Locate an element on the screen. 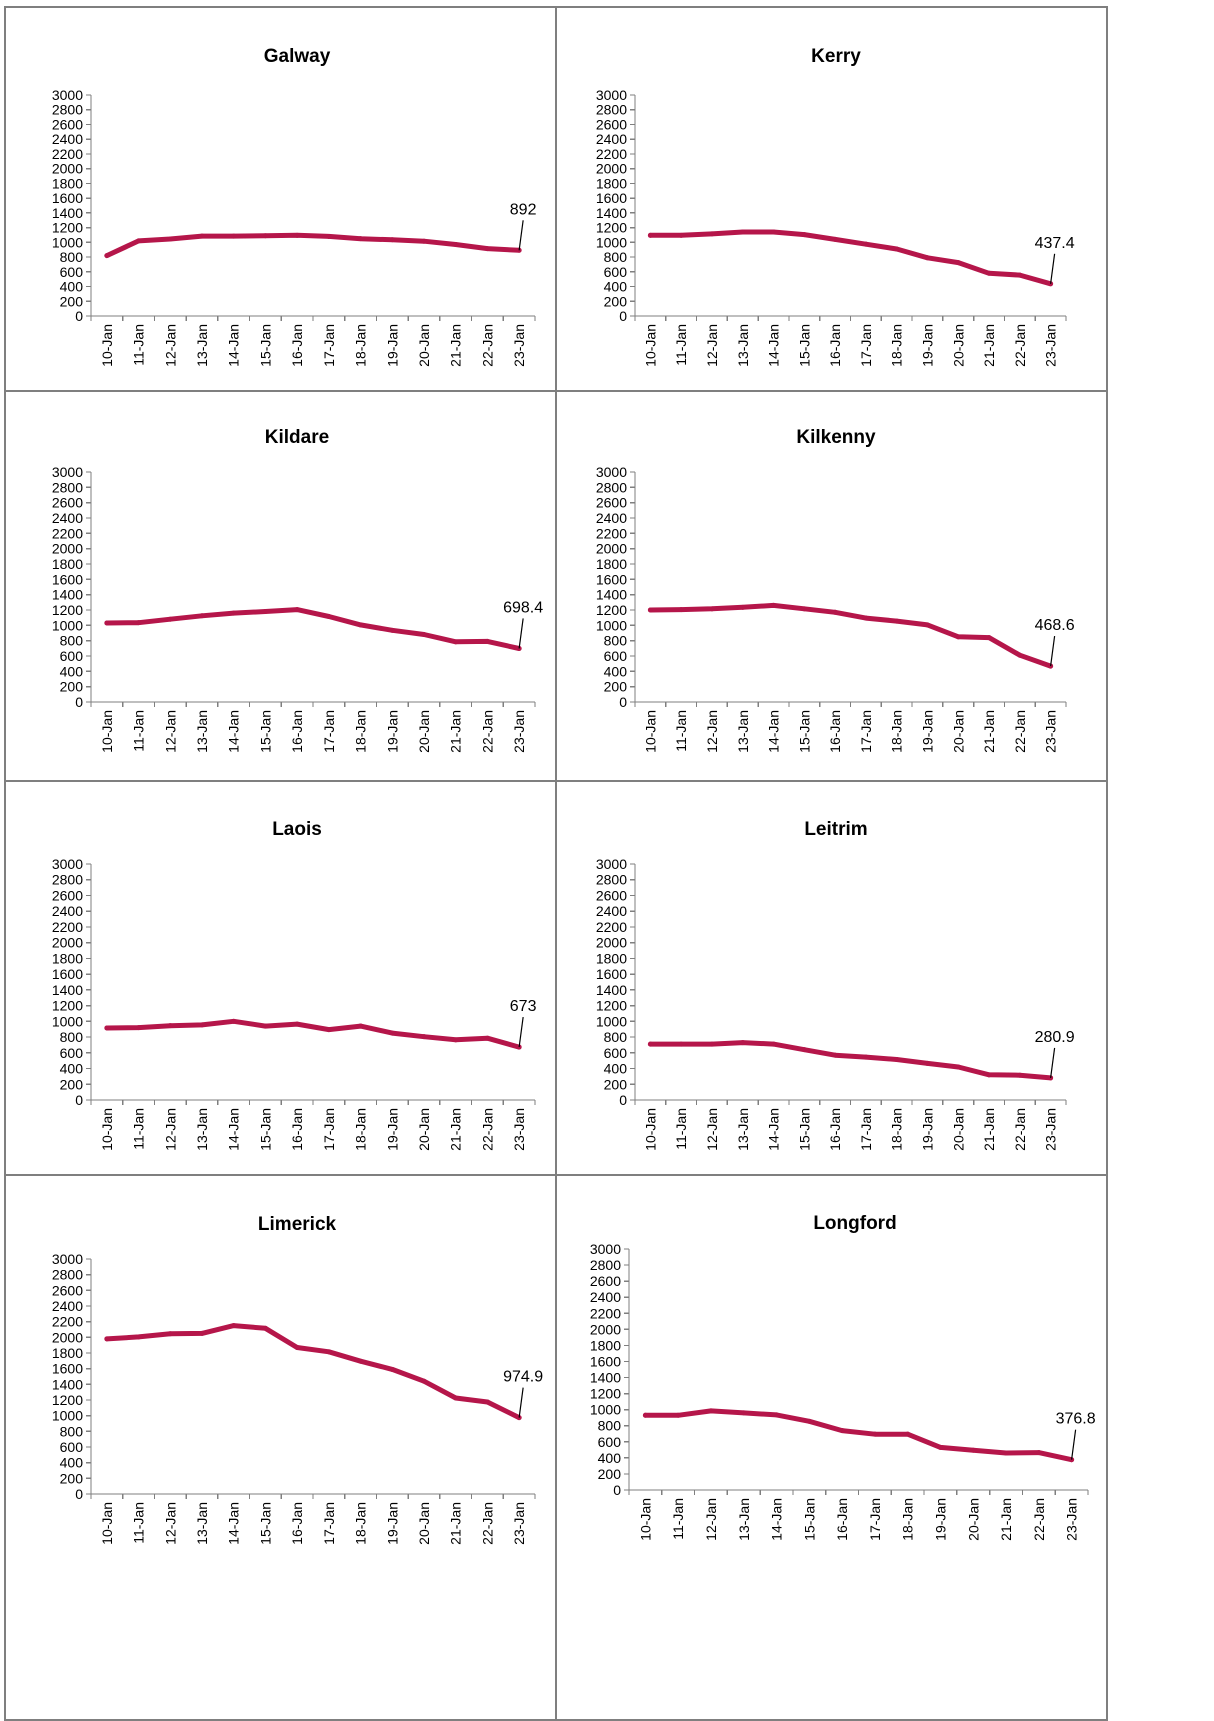 The height and width of the screenshot is (1721, 1214). chart-title: Galway is located at coordinates (297, 56).